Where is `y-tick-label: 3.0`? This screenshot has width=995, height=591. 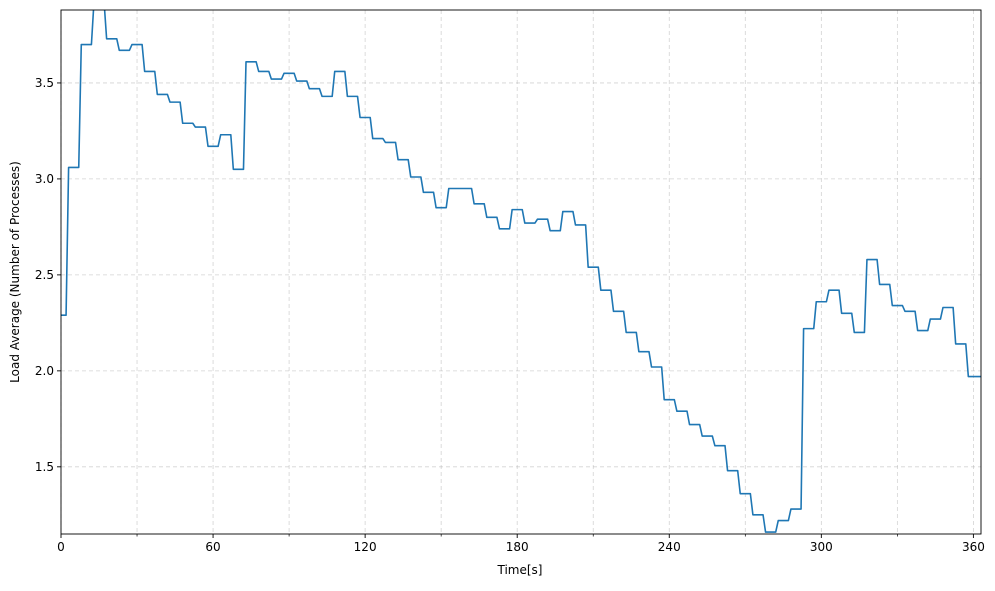 y-tick-label: 3.0 is located at coordinates (44, 179).